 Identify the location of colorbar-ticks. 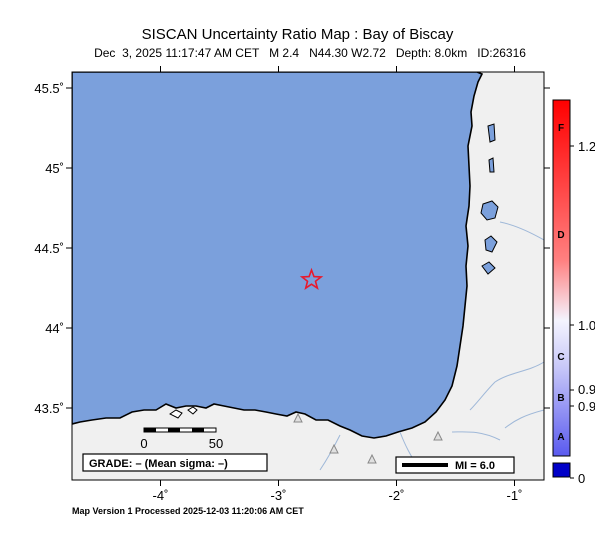
(572, 312).